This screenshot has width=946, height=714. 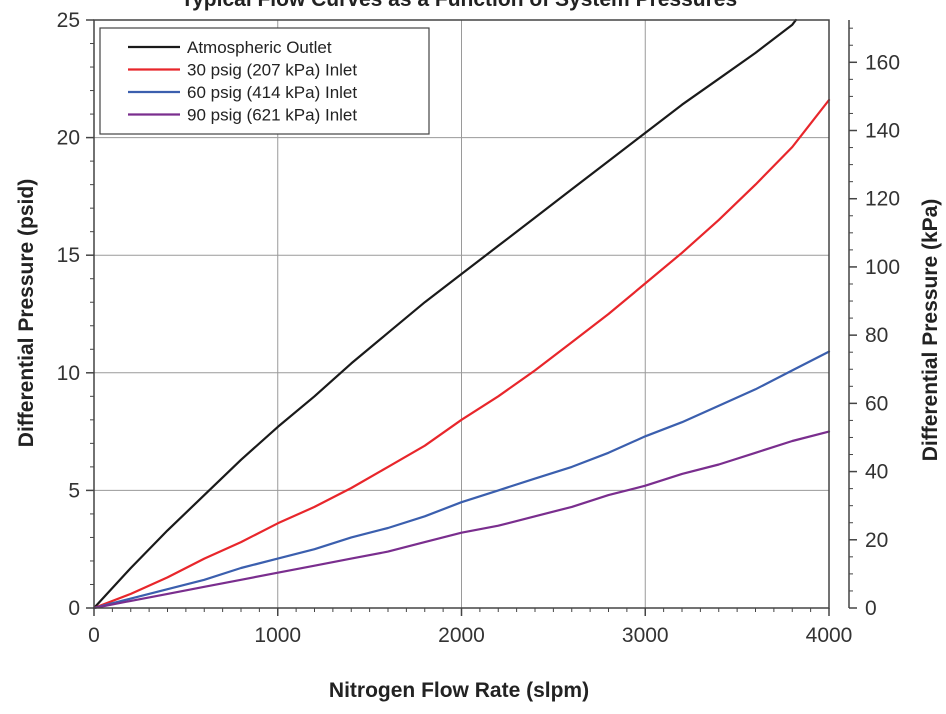 I want to click on legend-label-3: 60 psig (414 kPa) Inlet, so click(x=272, y=92).